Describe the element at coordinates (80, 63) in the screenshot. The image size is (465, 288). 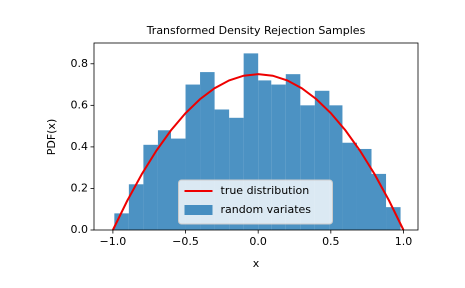
I see `y-tick-label: 0.8` at that location.